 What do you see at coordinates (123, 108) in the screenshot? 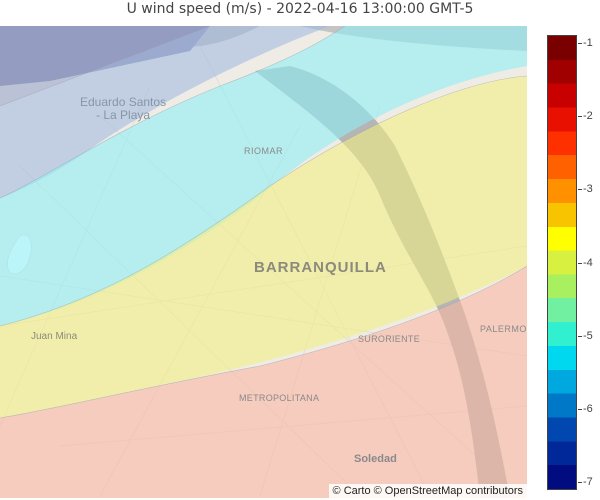
I see `place-label-eduardo-santos: Eduardo Santos - La Playa` at bounding box center [123, 108].